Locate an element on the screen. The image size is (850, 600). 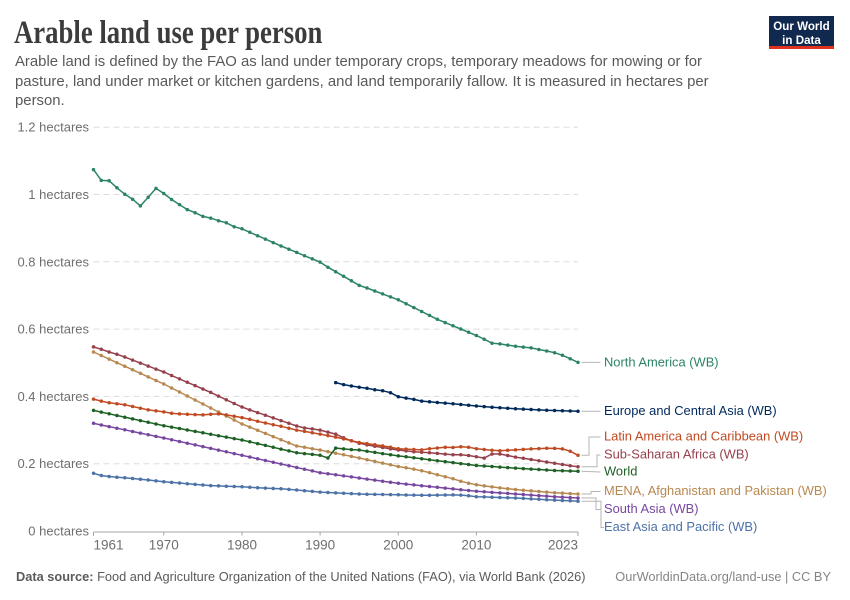
svg-text: 0.2 hectares is located at coordinates (53, 463).